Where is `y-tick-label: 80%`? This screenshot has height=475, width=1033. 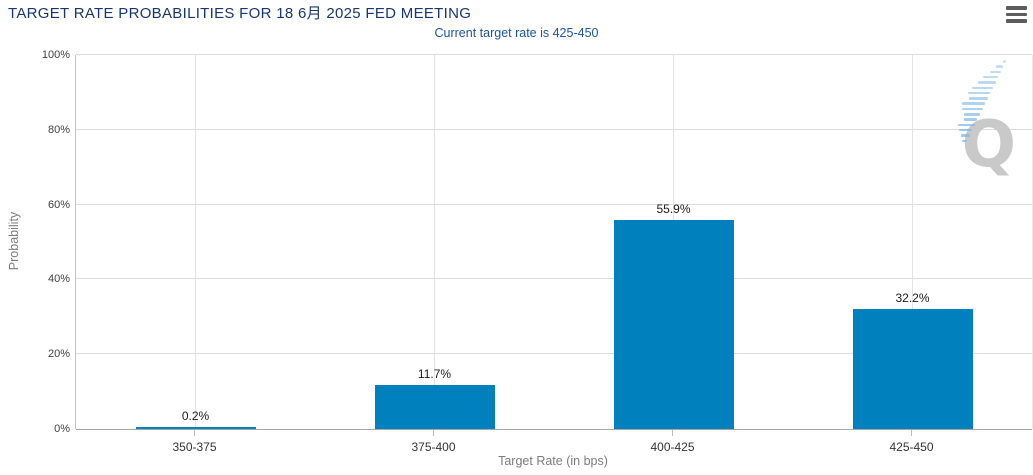 y-tick-label: 80% is located at coordinates (58, 129).